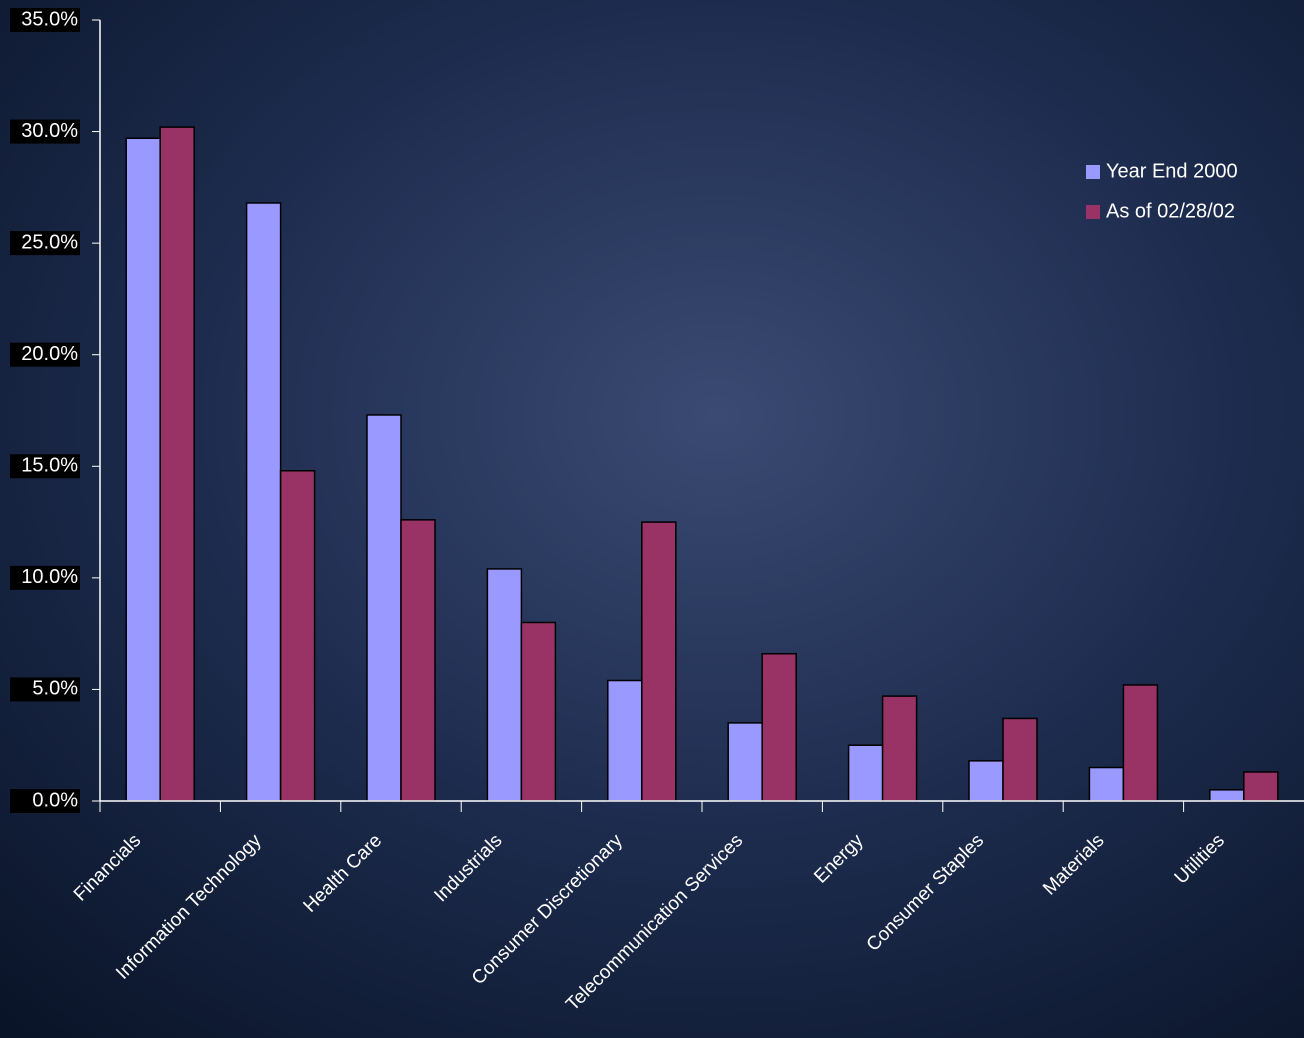  What do you see at coordinates (49, 19) in the screenshot?
I see `y-tick-label: 35.0%` at bounding box center [49, 19].